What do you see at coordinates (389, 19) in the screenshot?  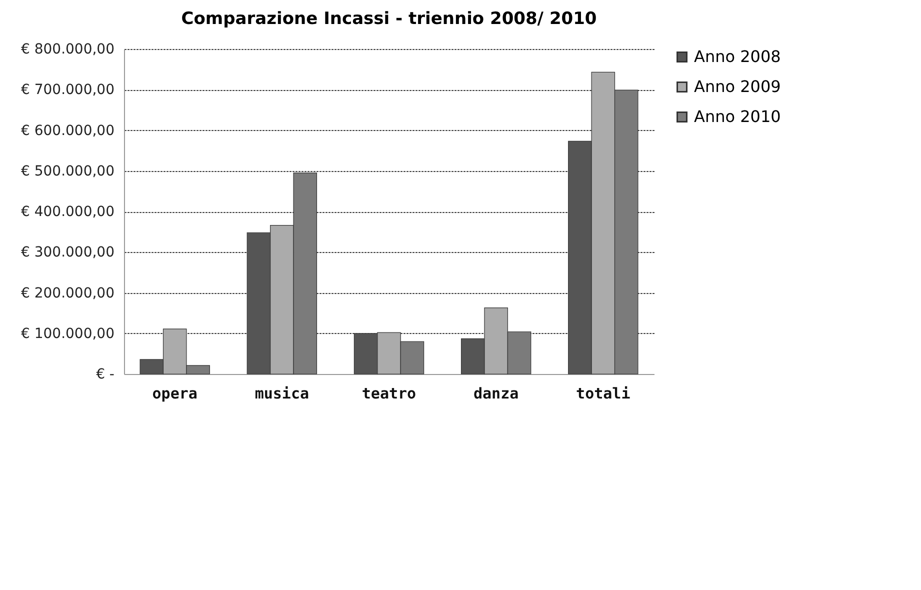 I see `chart-title: Comparazione Incassi - triennio 2008/ 2010` at bounding box center [389, 19].